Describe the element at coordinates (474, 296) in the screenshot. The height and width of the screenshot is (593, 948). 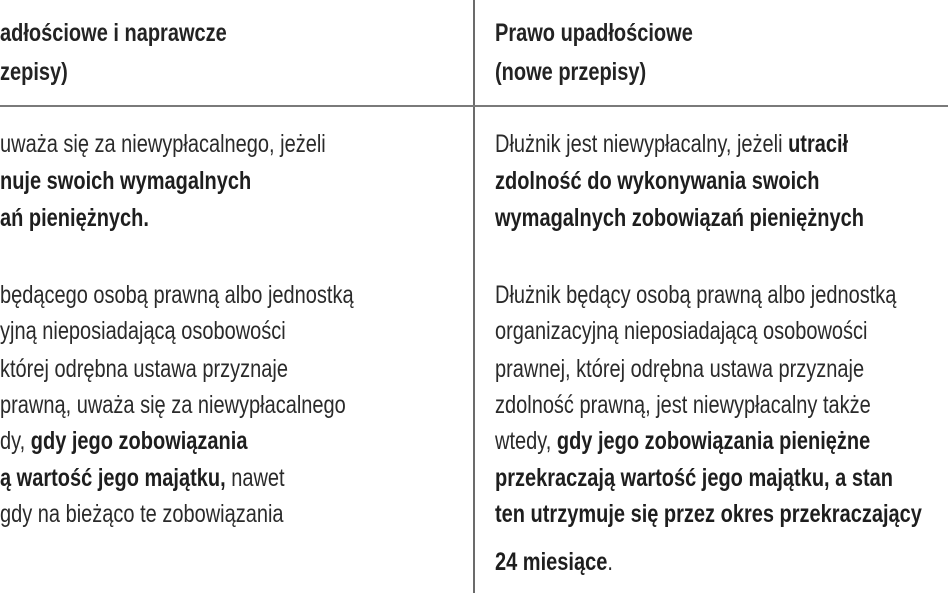
I see `column-divider` at that location.